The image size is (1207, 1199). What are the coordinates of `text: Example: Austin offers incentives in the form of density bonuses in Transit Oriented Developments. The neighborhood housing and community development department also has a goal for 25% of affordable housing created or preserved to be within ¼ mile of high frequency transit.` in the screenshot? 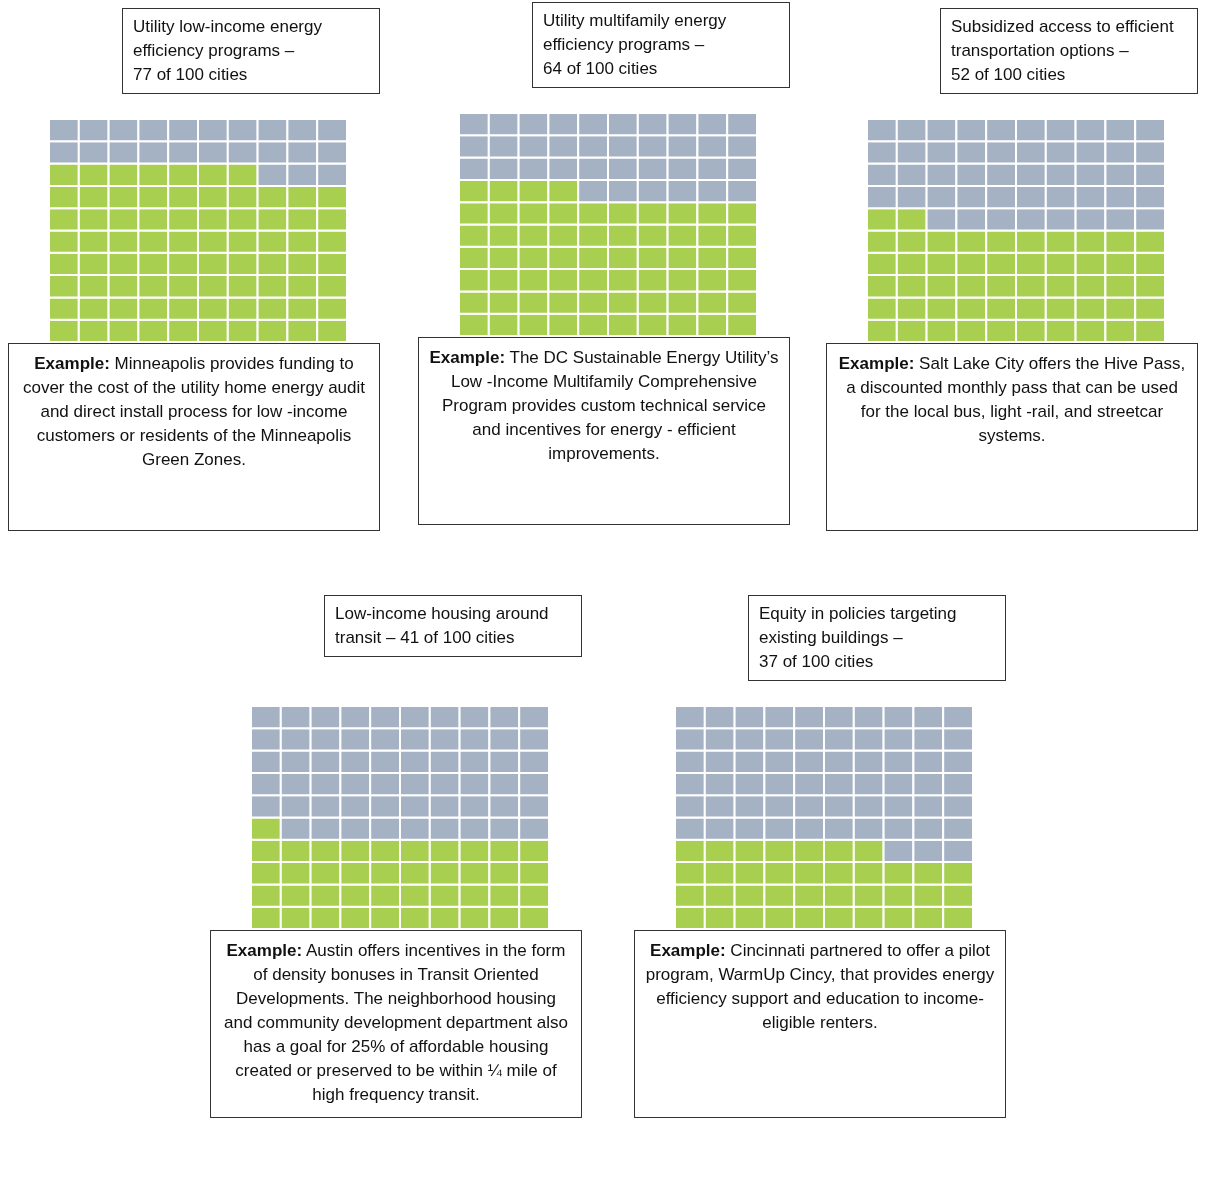 It's located at (396, 1024).